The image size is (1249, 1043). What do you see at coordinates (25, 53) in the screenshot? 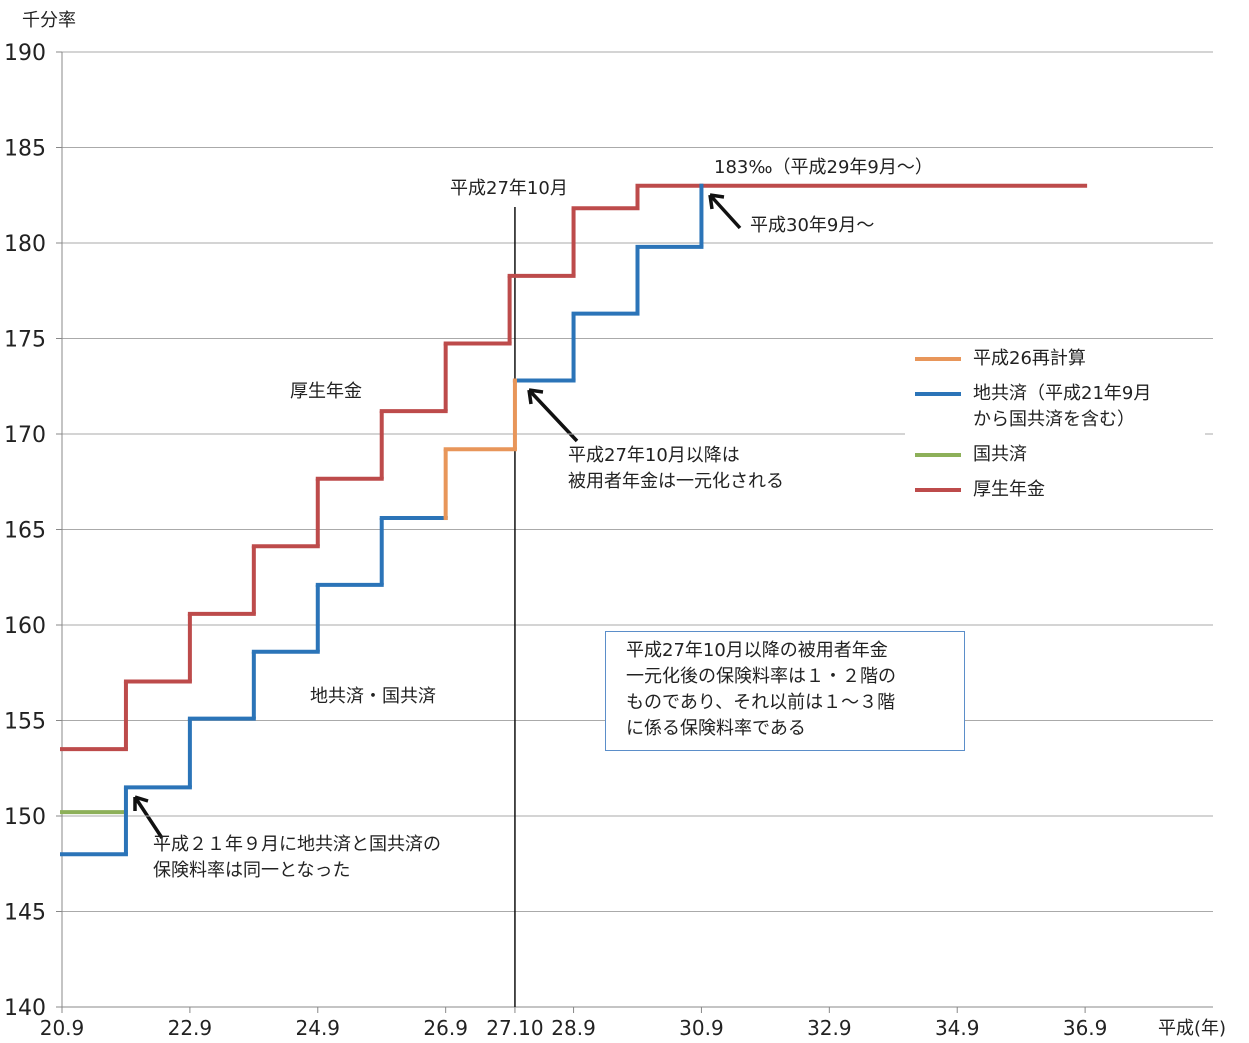
I see `y-tick-label: 190` at bounding box center [25, 53].